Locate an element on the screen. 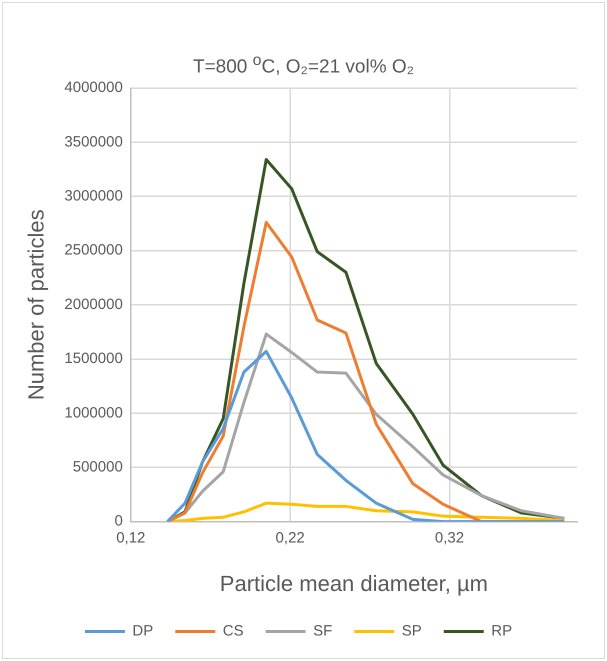  y-tick-label: 1500000 is located at coordinates (93, 359).